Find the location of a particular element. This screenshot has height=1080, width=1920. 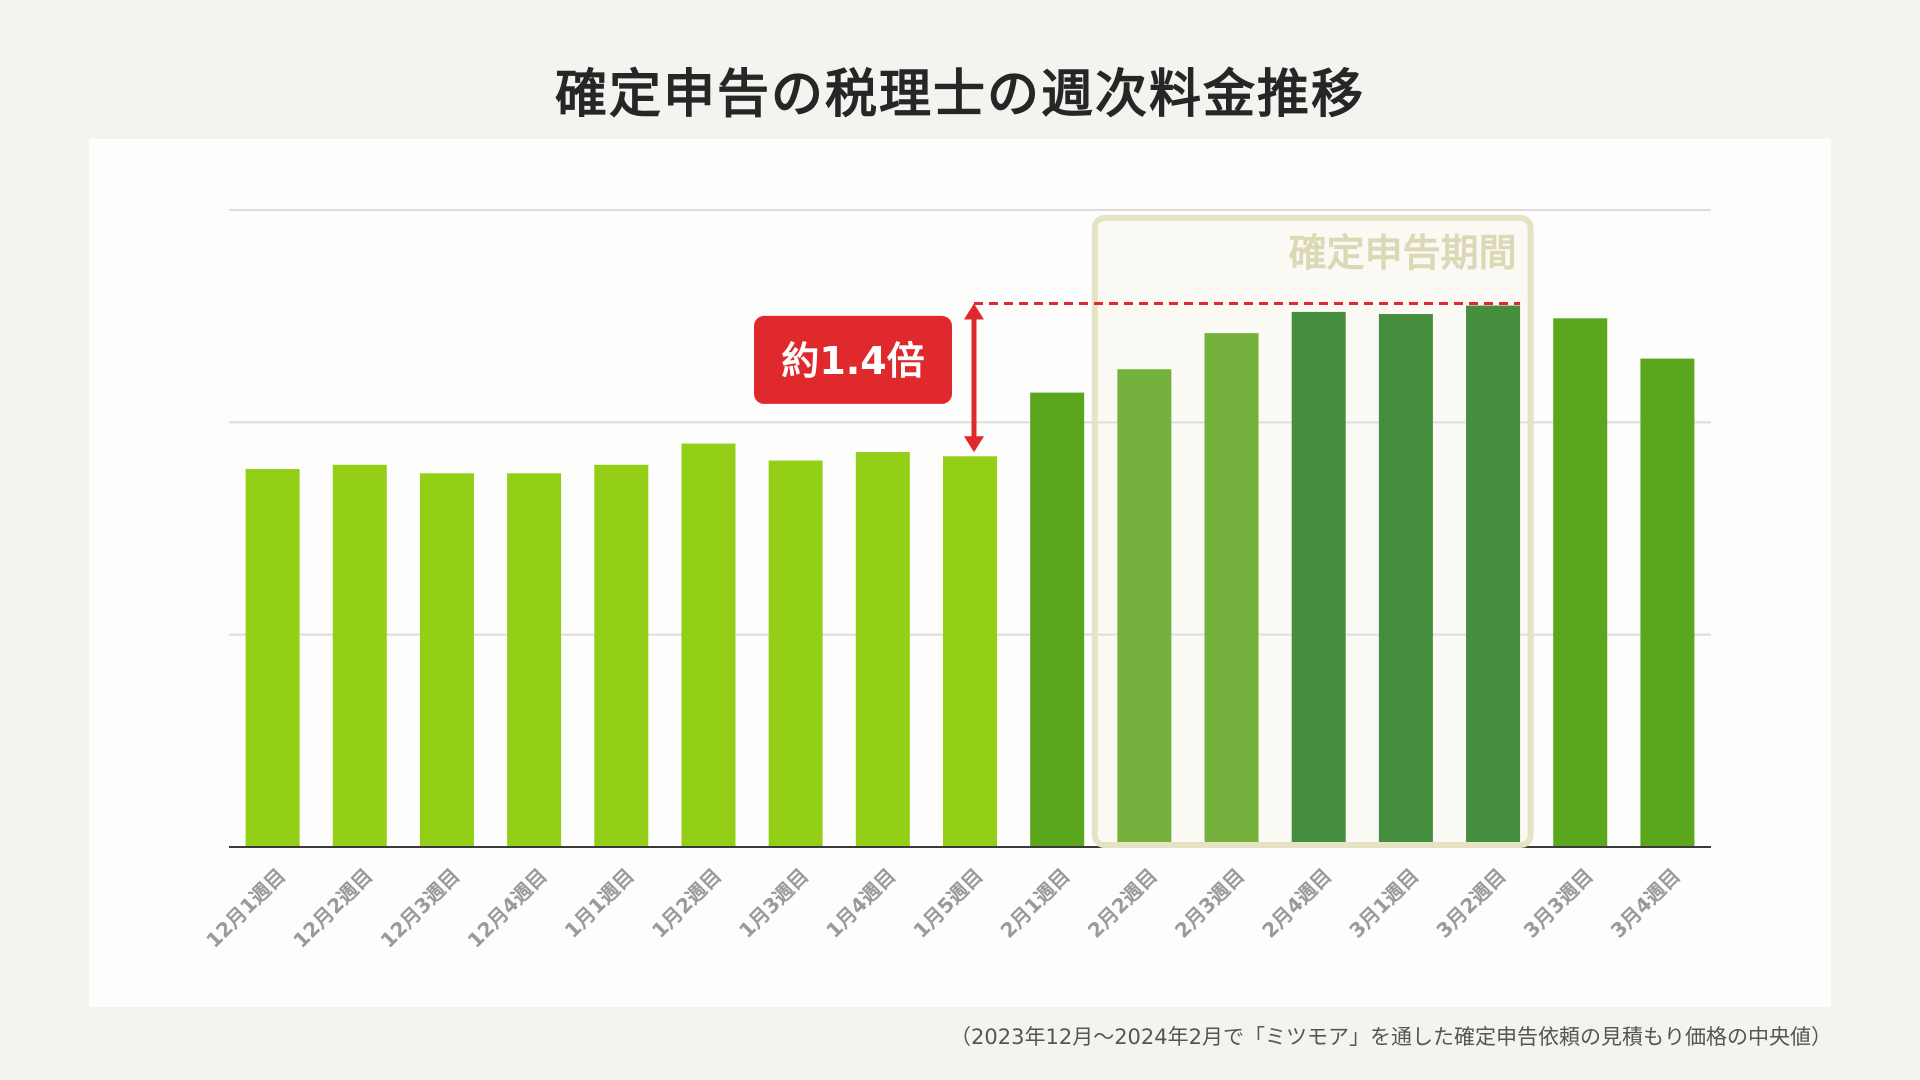

period-label: 確定申告期間 is located at coordinates (1403, 253).